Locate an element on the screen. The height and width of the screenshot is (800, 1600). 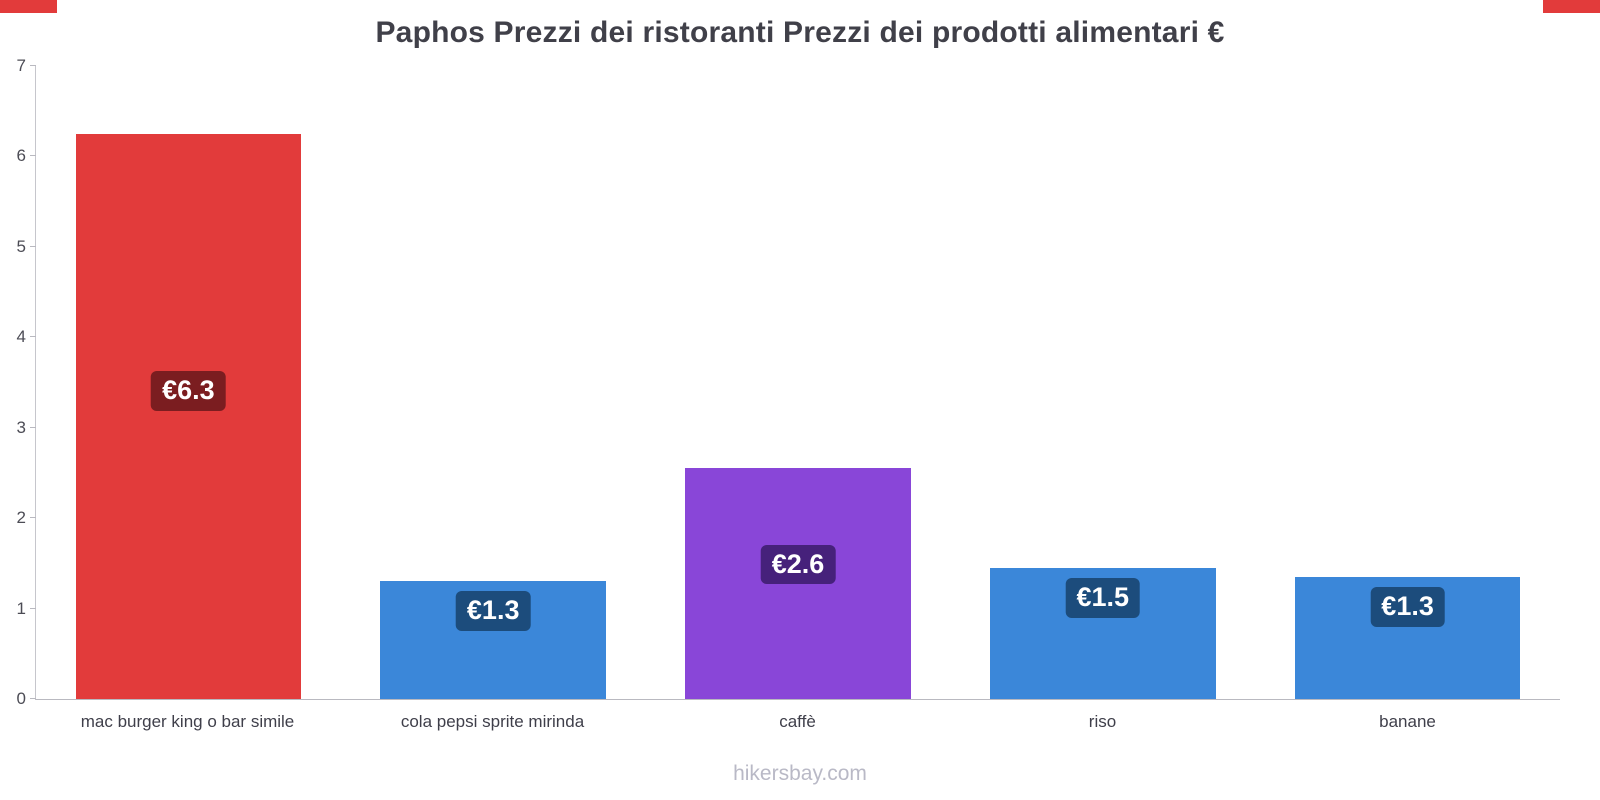
bar-1: €6.3 is located at coordinates (188, 416).